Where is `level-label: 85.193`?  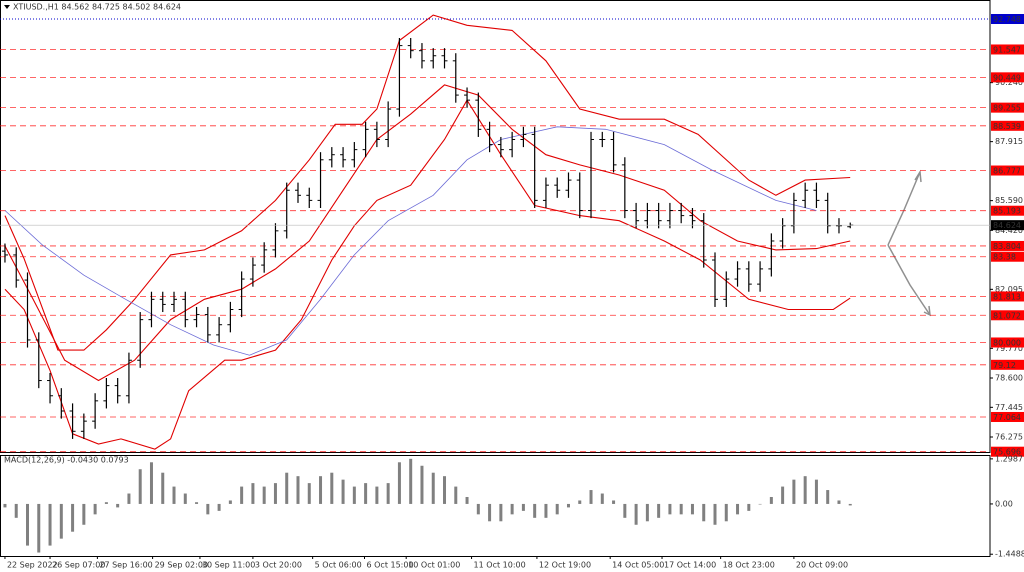
level-label: 85.193 is located at coordinates (1007, 211).